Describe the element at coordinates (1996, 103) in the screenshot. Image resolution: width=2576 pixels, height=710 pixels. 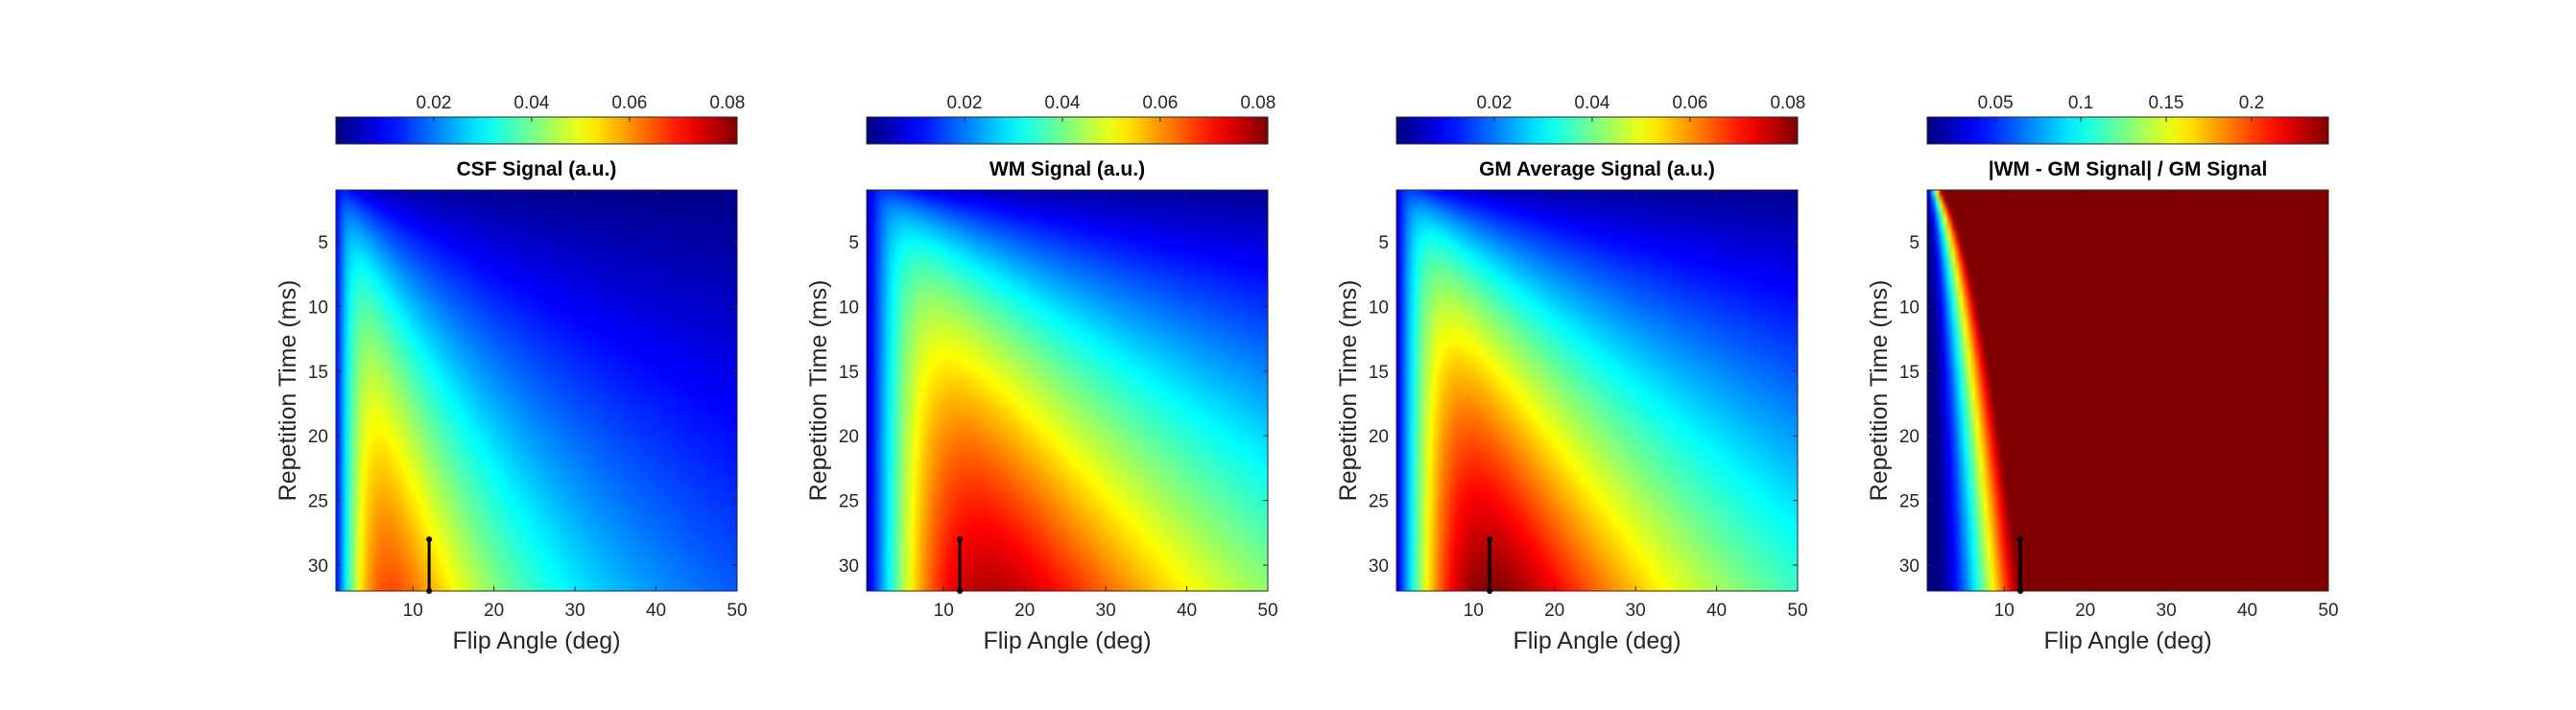
I see `colorbar-tick-label: 0.05` at that location.